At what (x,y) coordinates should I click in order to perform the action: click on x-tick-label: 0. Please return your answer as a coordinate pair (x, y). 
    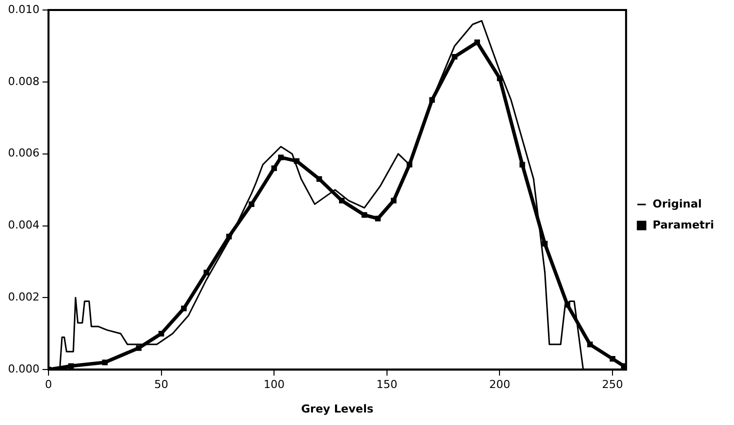
    Looking at the image, I should click on (48, 385).